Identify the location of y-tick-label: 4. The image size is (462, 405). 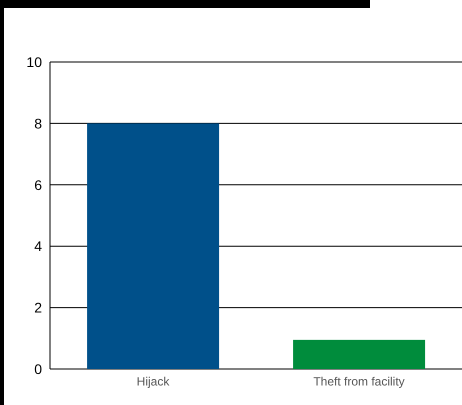
(38, 246).